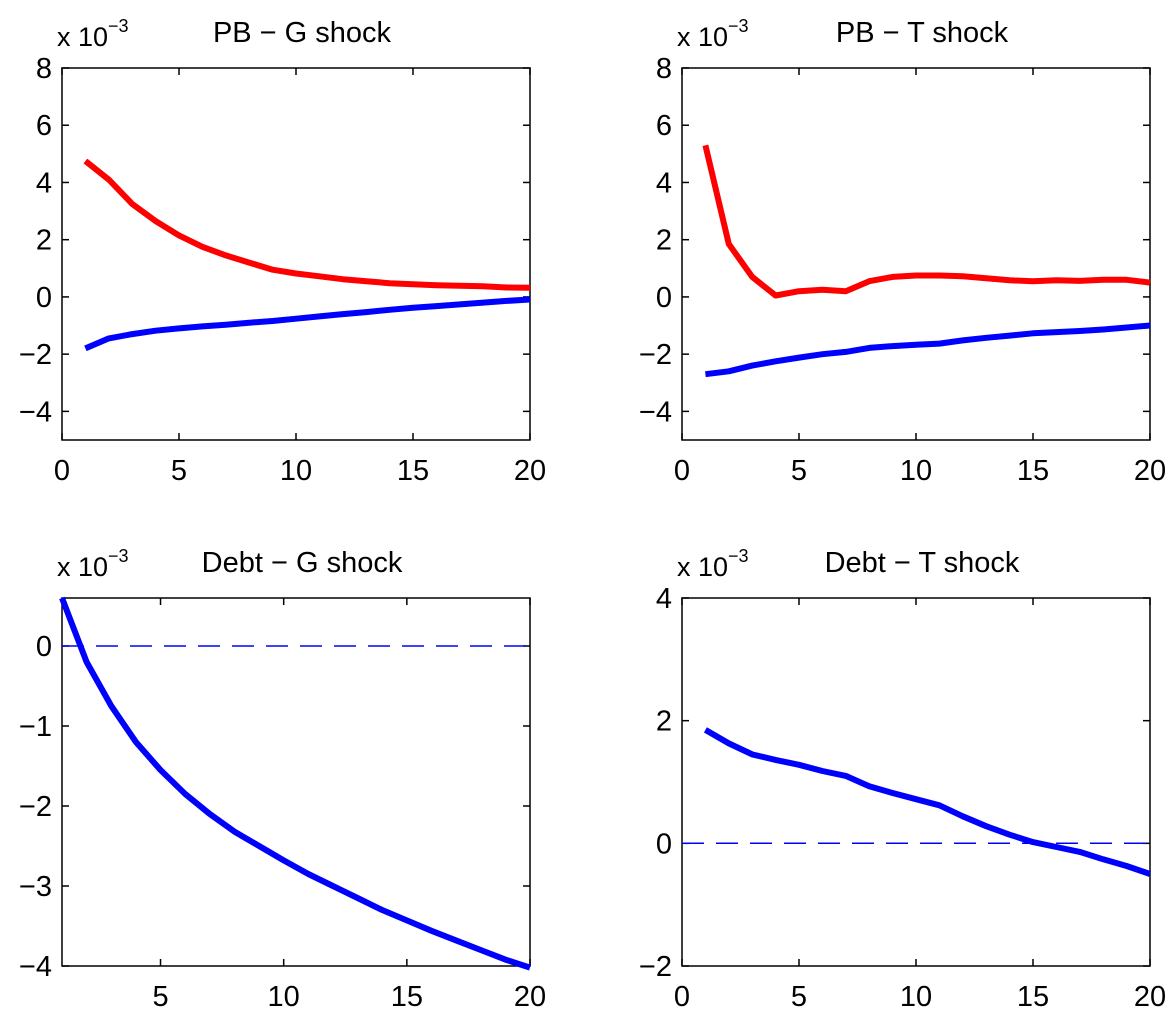  I want to click on chart-title: Debt − G shock, so click(302, 563).